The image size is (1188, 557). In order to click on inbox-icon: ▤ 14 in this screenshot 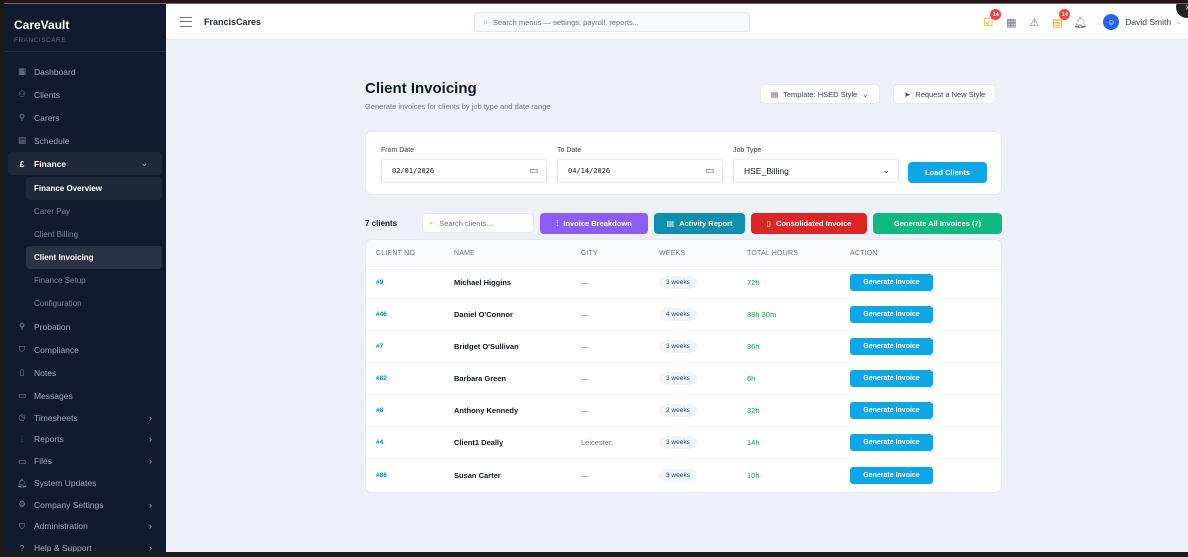, I will do `click(1060, 19)`.